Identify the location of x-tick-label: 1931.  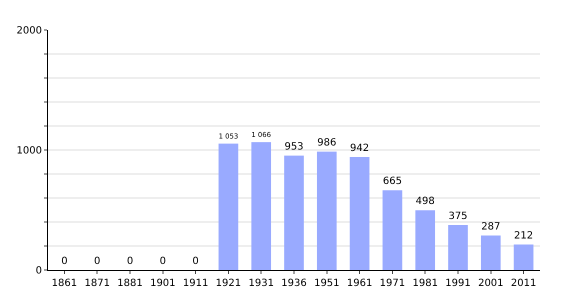
(261, 283).